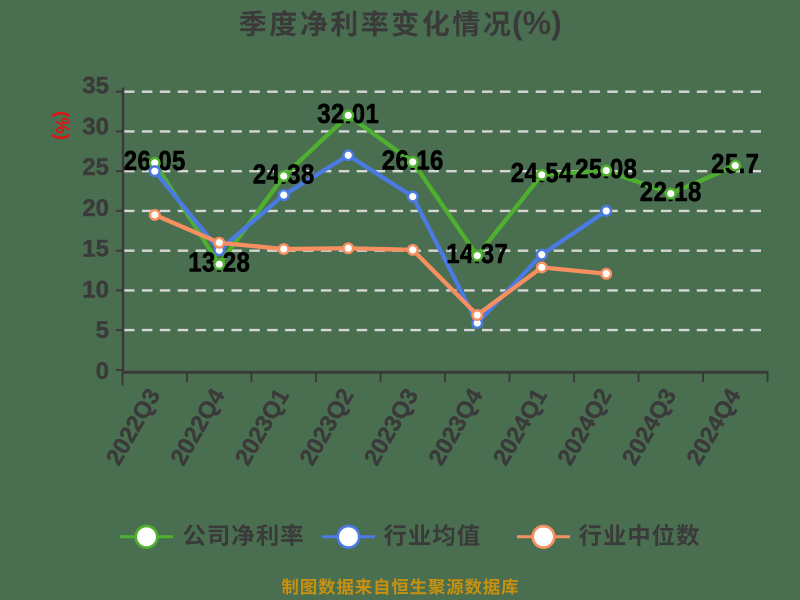 The width and height of the screenshot is (800, 600). I want to click on svg-text: 10, so click(95, 289).